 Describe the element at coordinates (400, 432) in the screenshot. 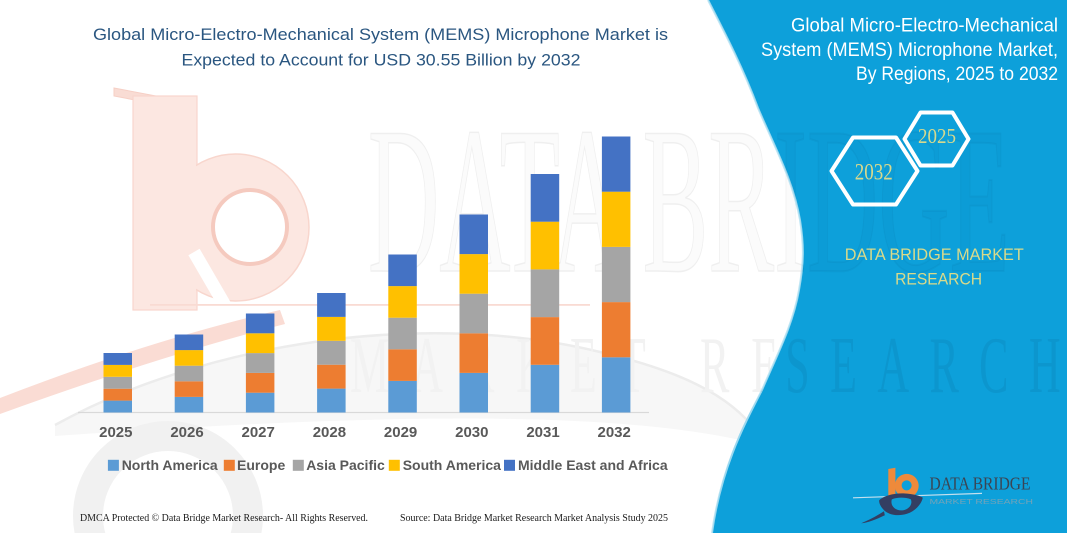

I see `svg-text: 2029` at that location.